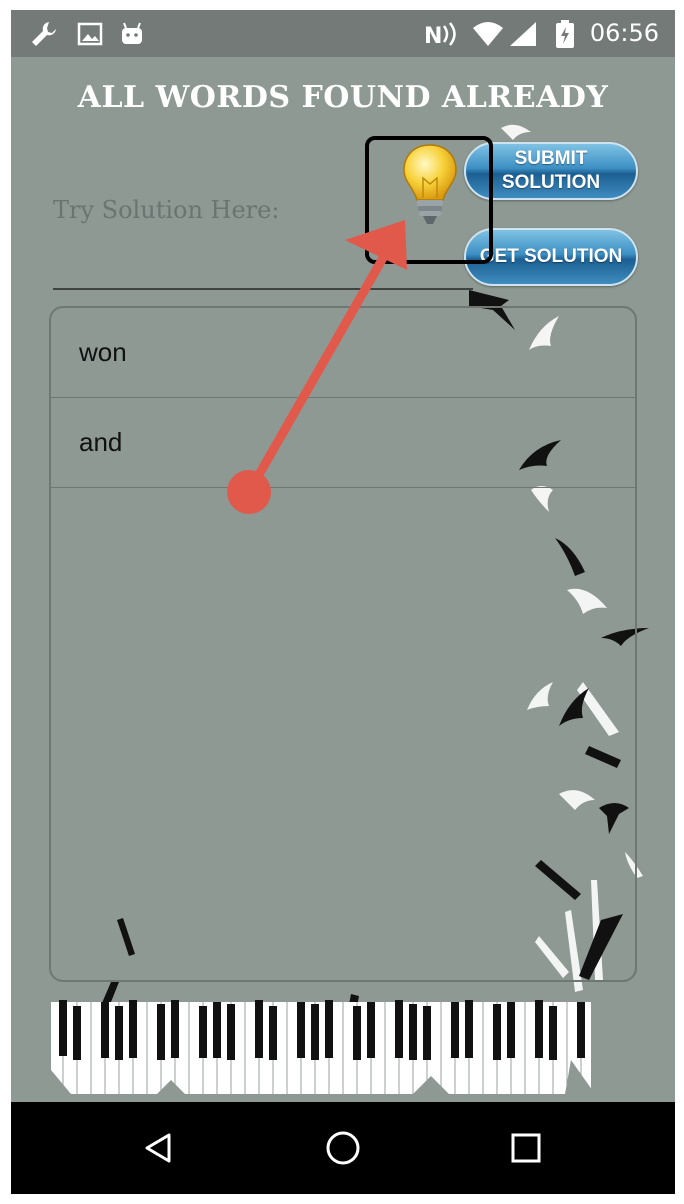 This screenshot has height=1204, width=684. Describe the element at coordinates (565, 33) in the screenshot. I see `battery-icon` at that location.